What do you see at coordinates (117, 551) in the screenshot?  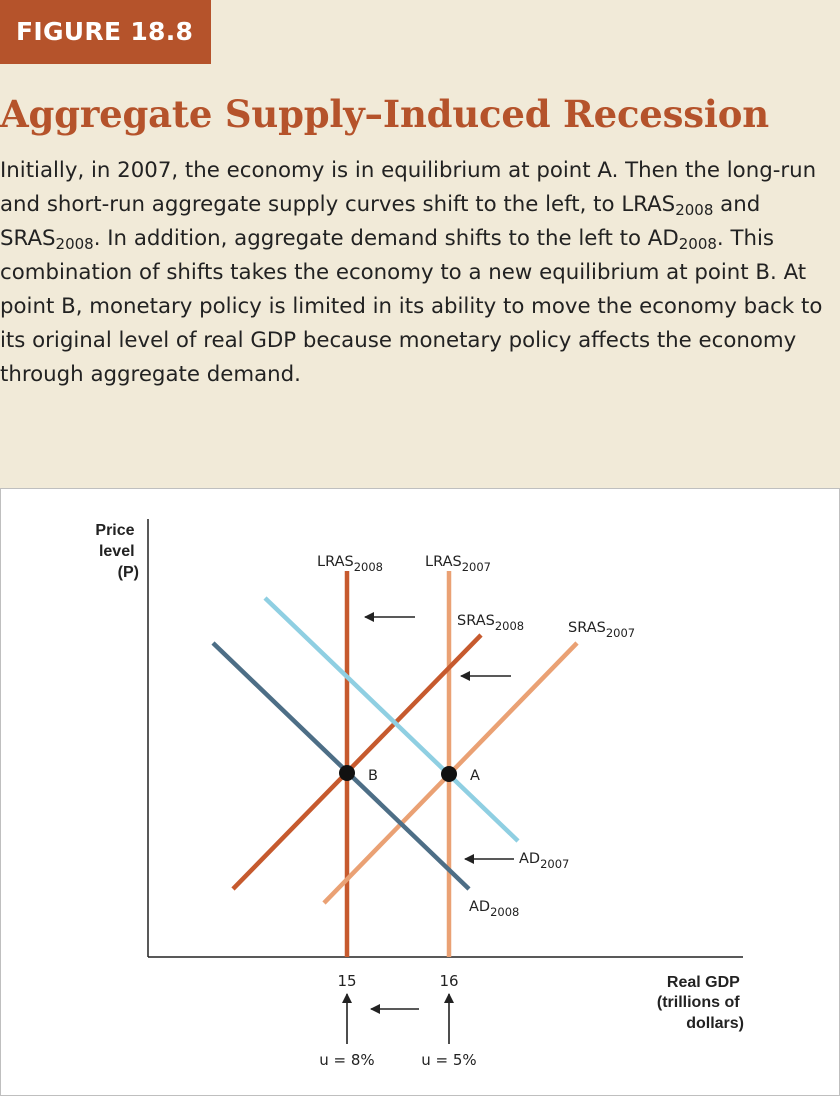 I see `y-axis-label: Price level (P)` at bounding box center [117, 551].